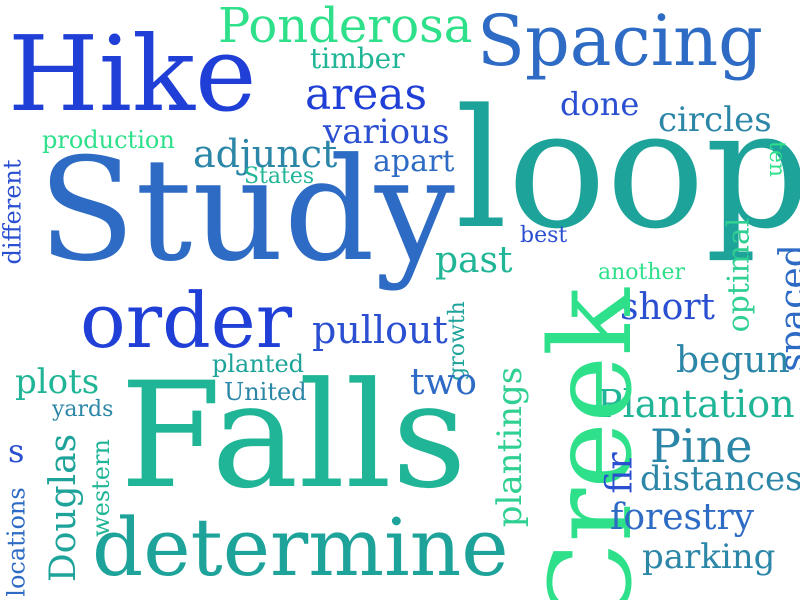 Image resolution: width=800 pixels, height=600 pixels. I want to click on word-study: Study, so click(246, 210).